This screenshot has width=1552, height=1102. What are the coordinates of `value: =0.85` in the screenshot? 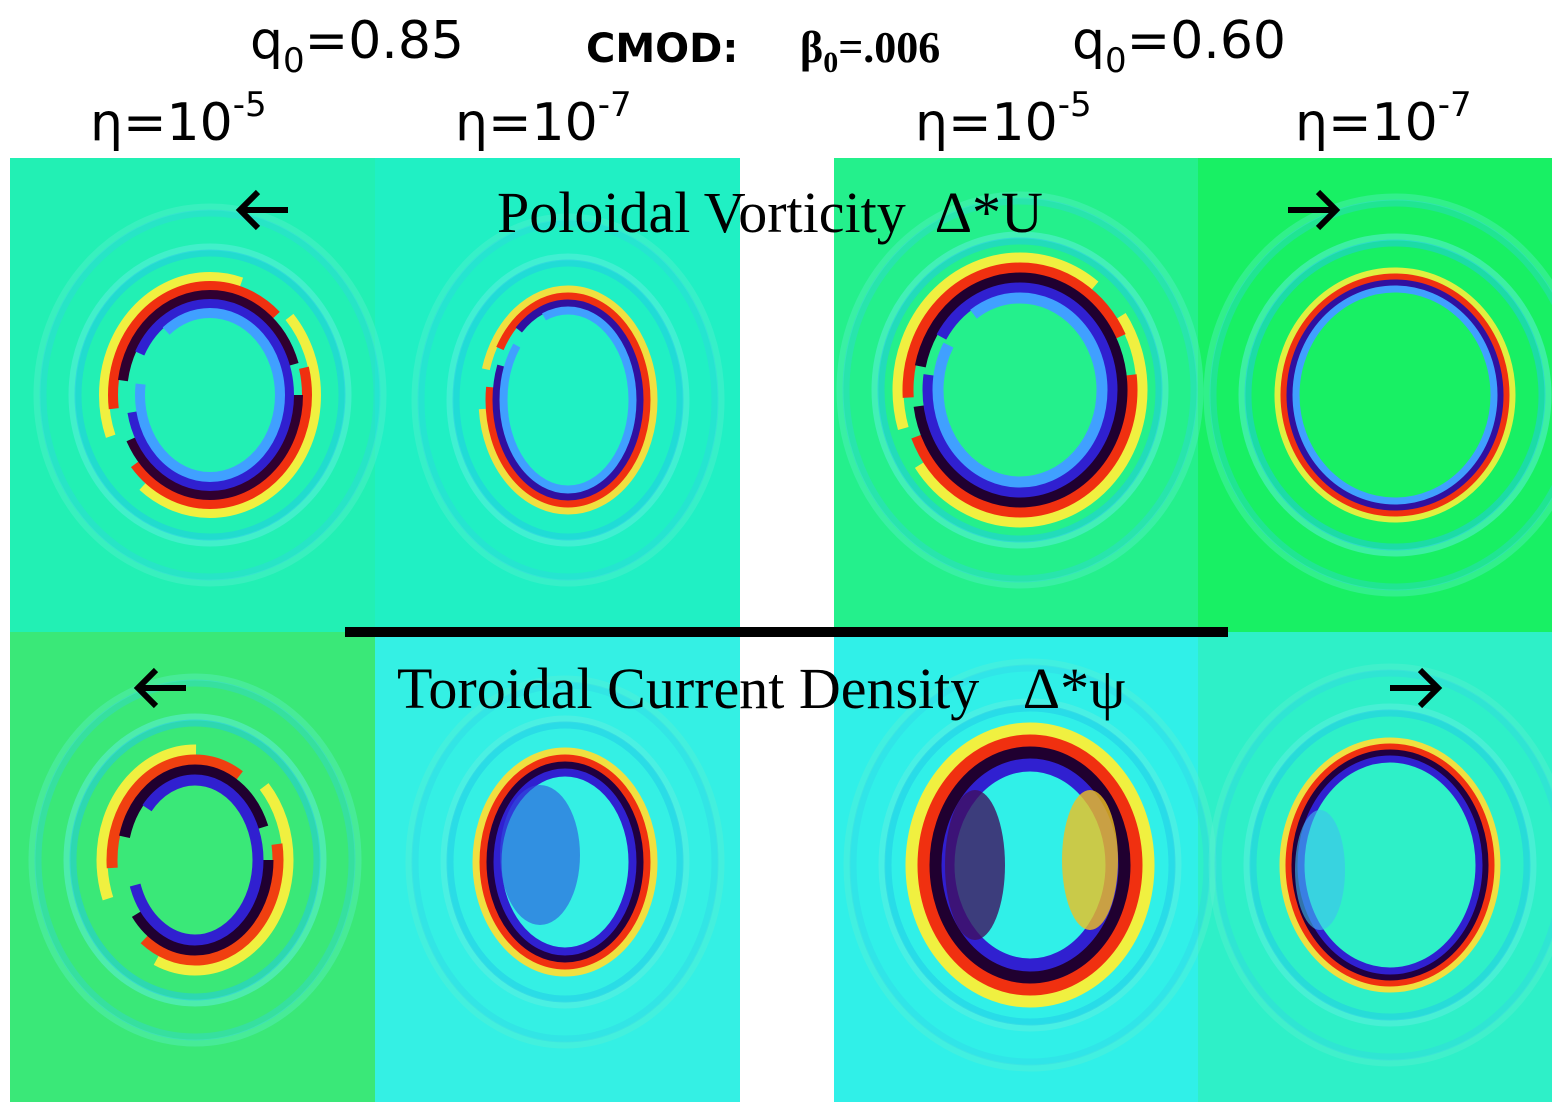 It's located at (384, 41).